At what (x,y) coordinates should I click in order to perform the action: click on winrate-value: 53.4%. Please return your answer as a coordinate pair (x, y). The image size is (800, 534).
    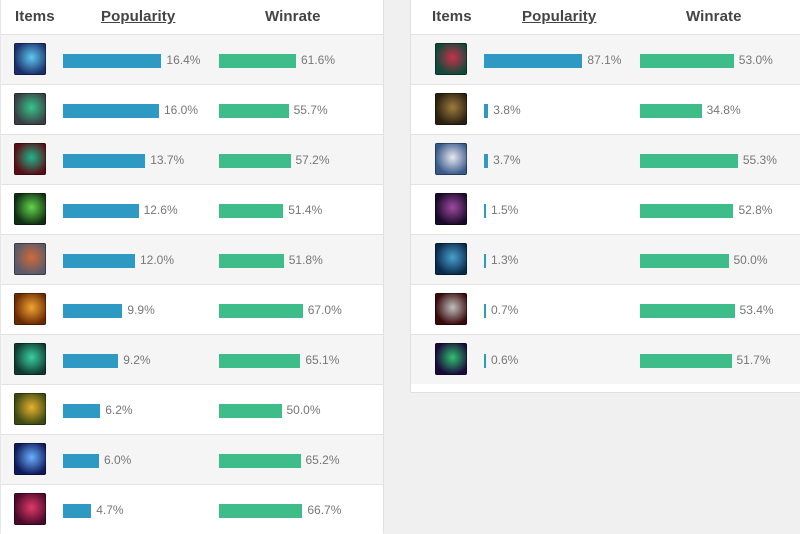
    Looking at the image, I should click on (756, 310).